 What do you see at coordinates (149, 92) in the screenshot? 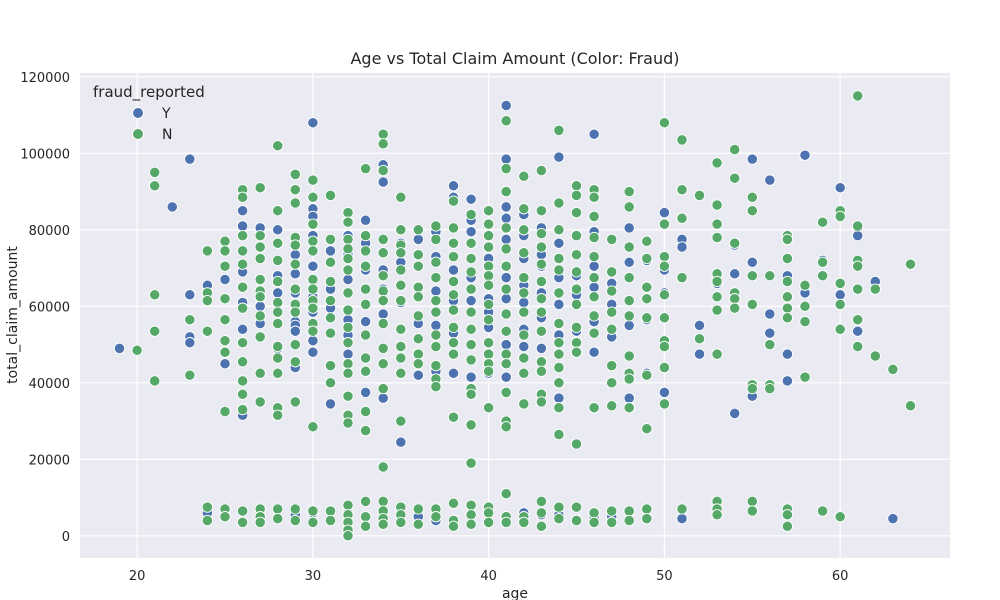
I see `legend-title: fraud_reported` at bounding box center [149, 92].